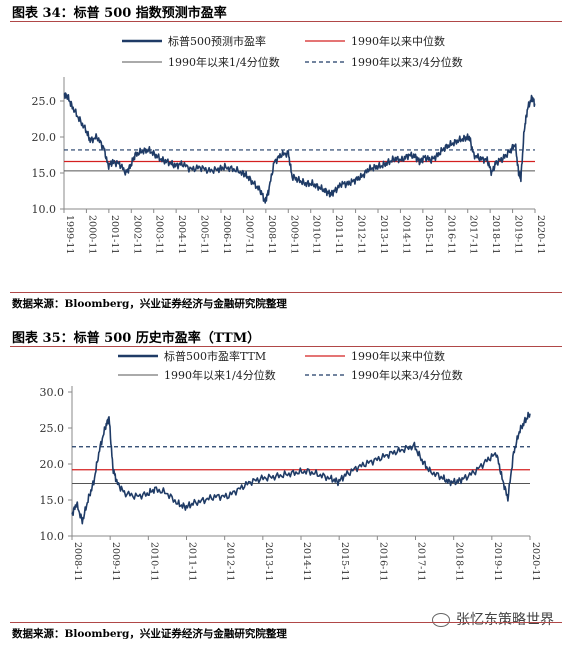 The height and width of the screenshot is (645, 572). Describe the element at coordinates (119, 13) in the screenshot. I see `figure-34-title: 图表 34：标普 500 指数预测市盈率` at that location.